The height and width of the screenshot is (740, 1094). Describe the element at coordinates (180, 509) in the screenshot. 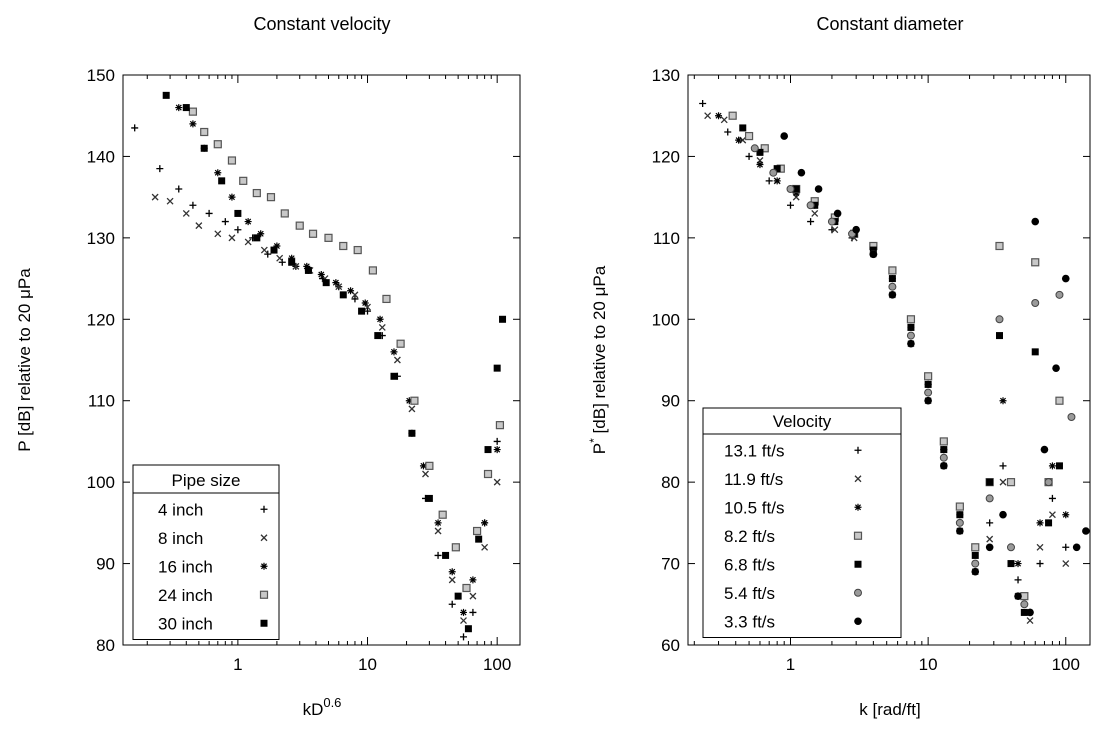

I see `legend-label: 4 inch` at that location.